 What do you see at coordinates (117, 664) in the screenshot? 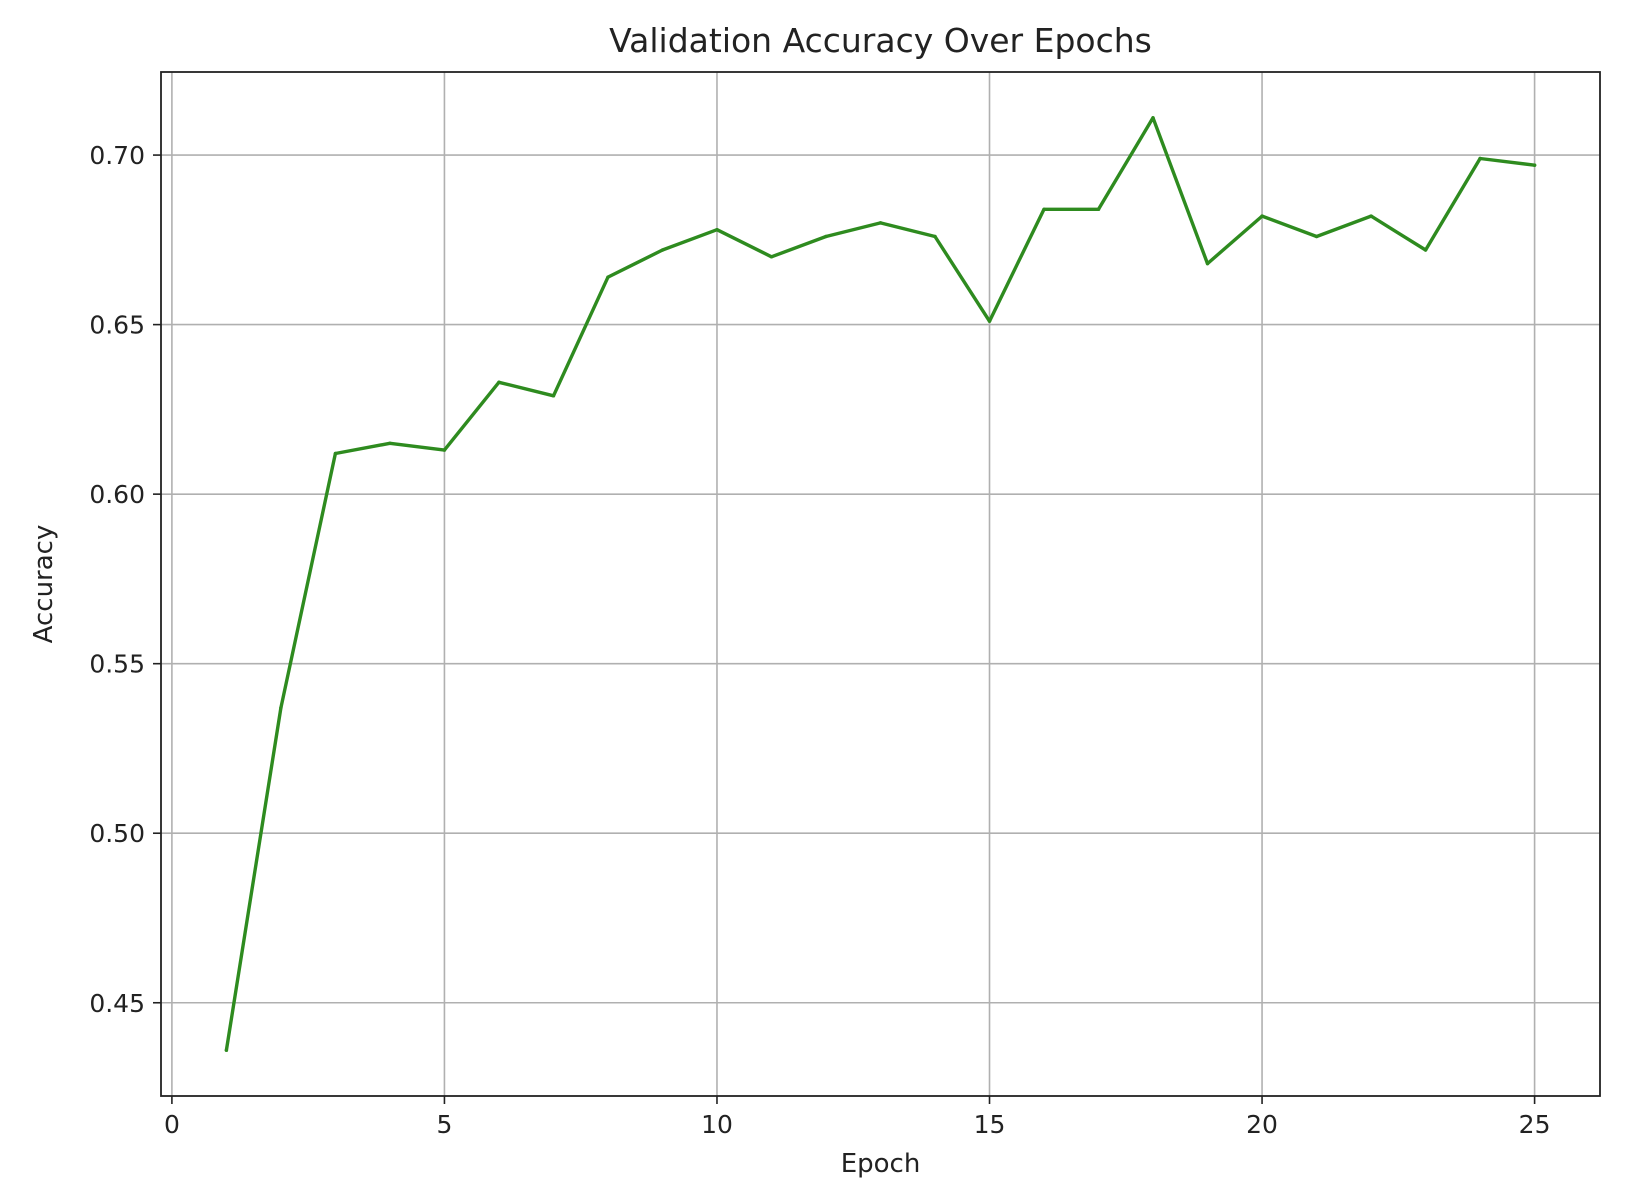
I see `y-tick-label: 0.55` at bounding box center [117, 664].